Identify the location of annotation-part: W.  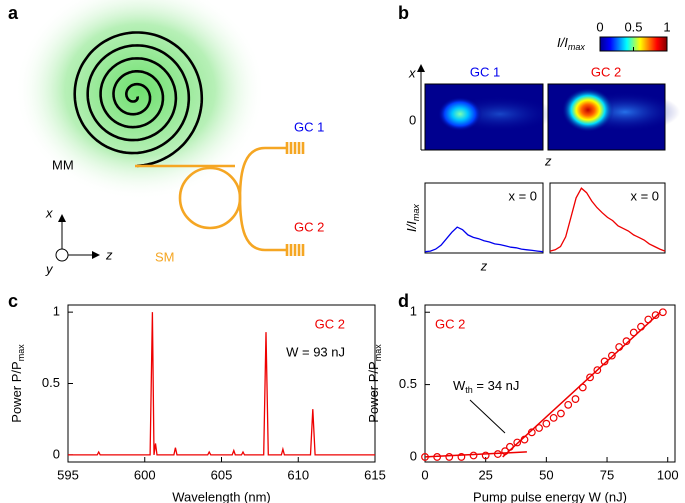
(459, 385).